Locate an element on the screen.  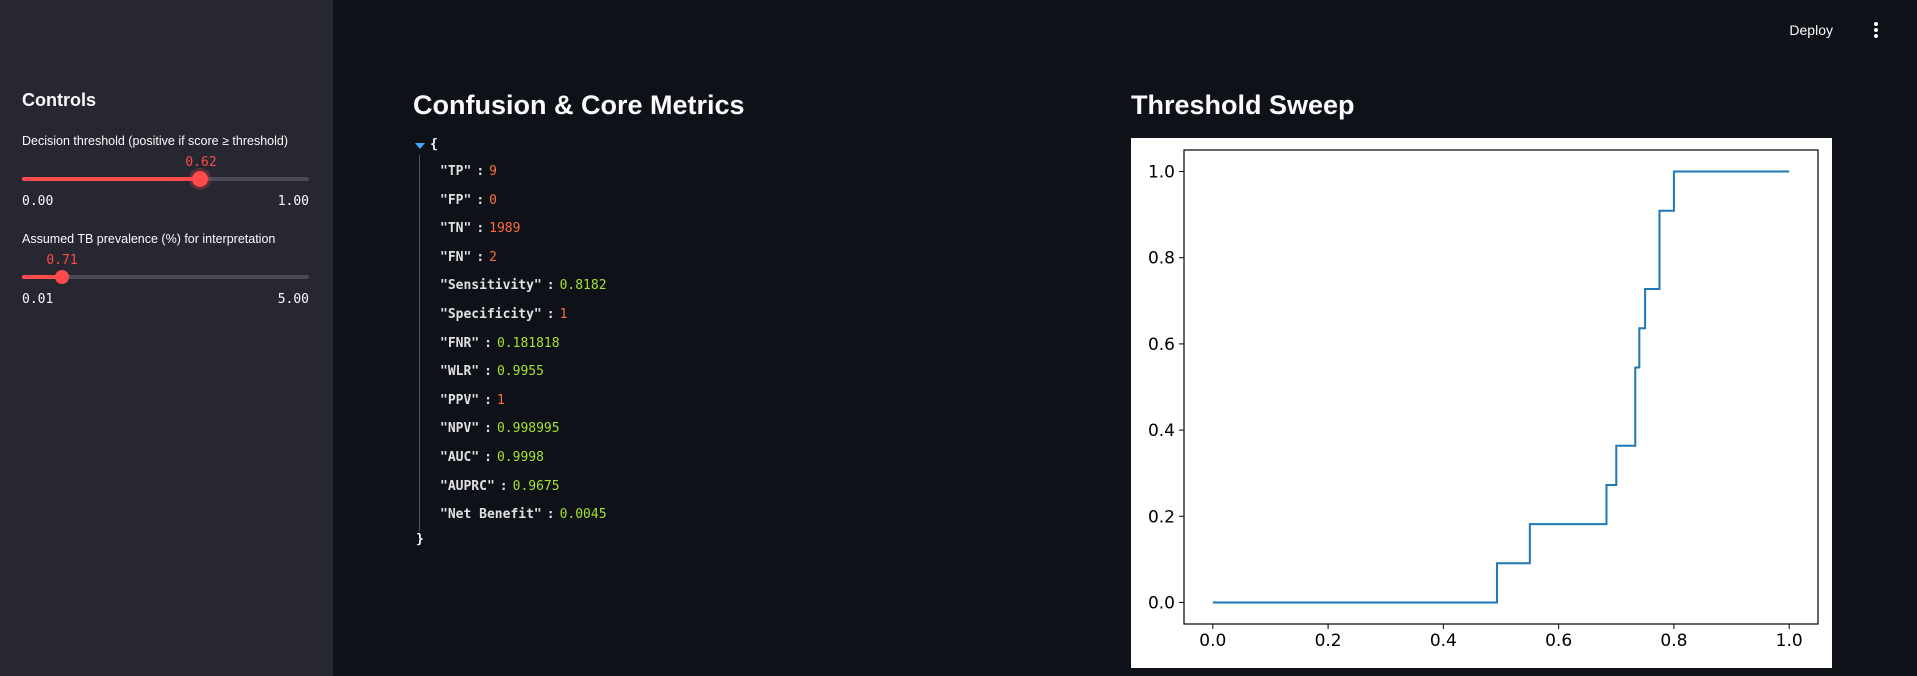
json-value: 0.181818 is located at coordinates (528, 343).